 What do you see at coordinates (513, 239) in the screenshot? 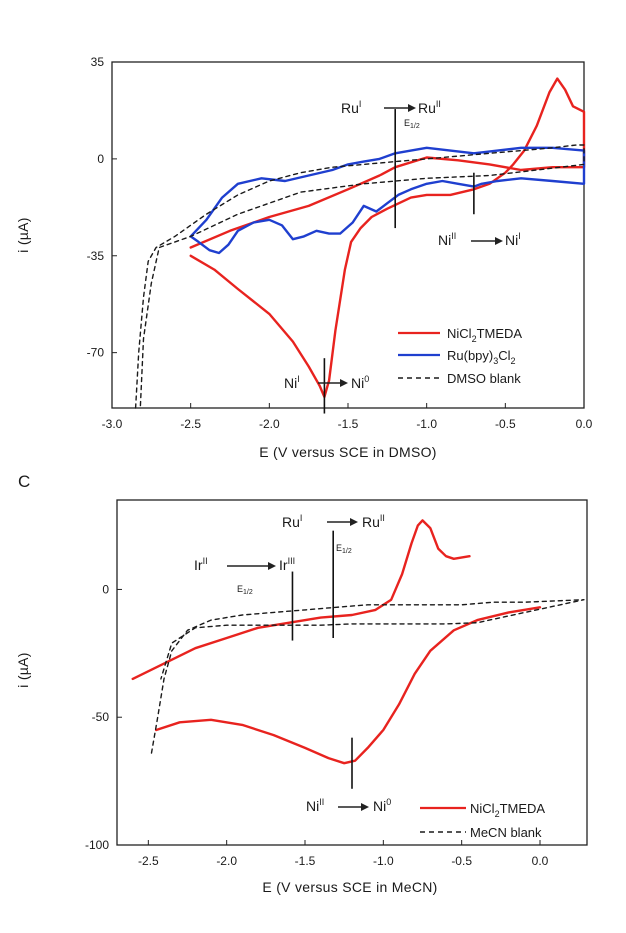
I see `ann-ni-to: NiI` at bounding box center [513, 239].